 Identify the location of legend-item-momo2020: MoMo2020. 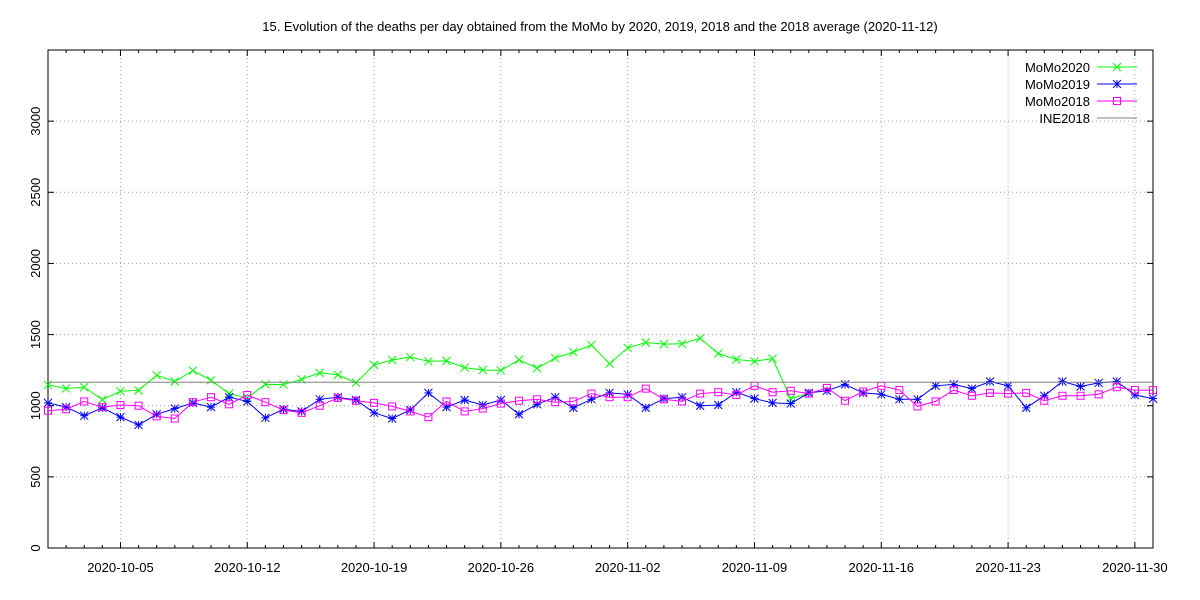
(1081, 67).